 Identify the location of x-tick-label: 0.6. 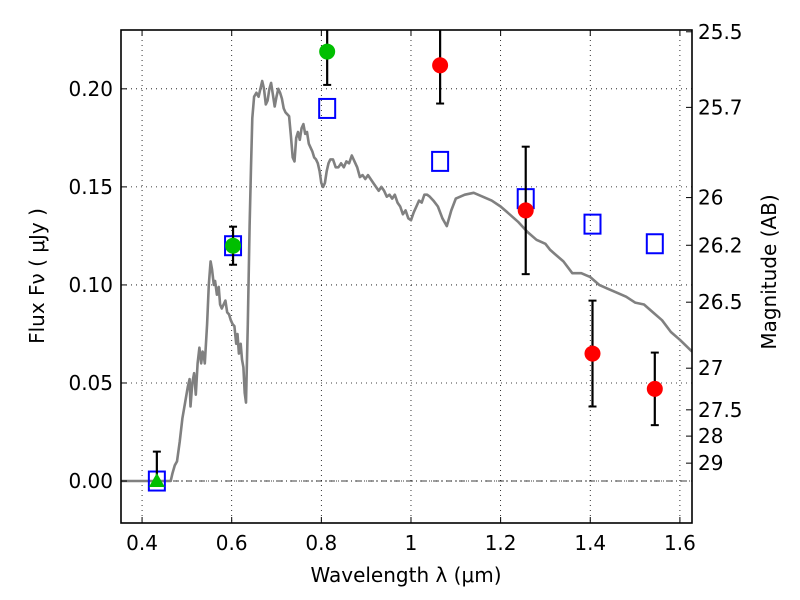
(232, 543).